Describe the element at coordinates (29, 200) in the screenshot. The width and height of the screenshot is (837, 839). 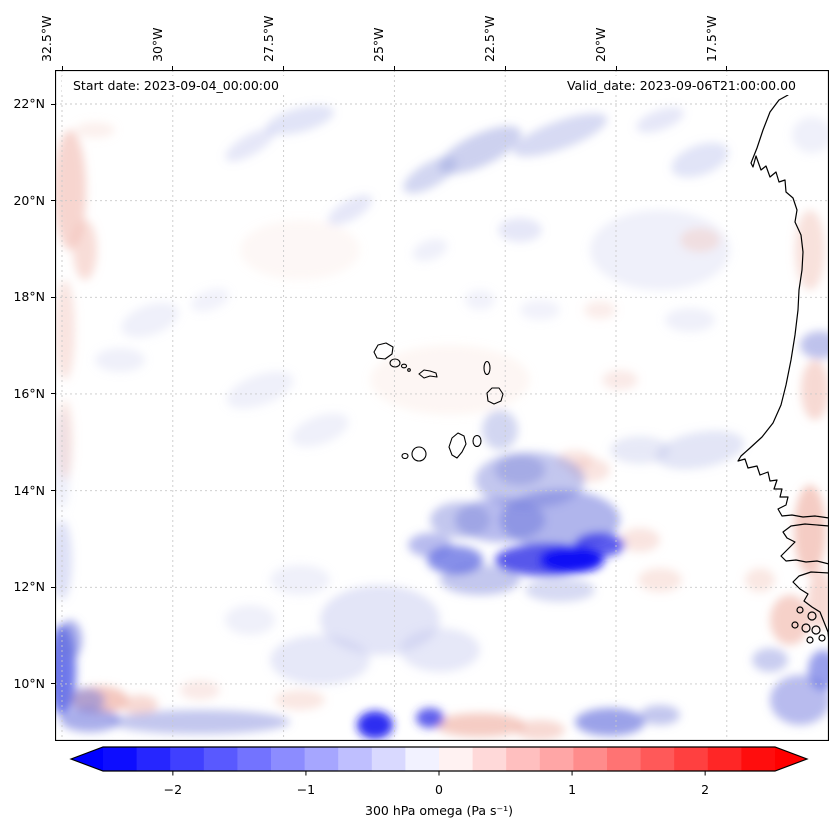
I see `lat-tick-label: 20°N` at that location.